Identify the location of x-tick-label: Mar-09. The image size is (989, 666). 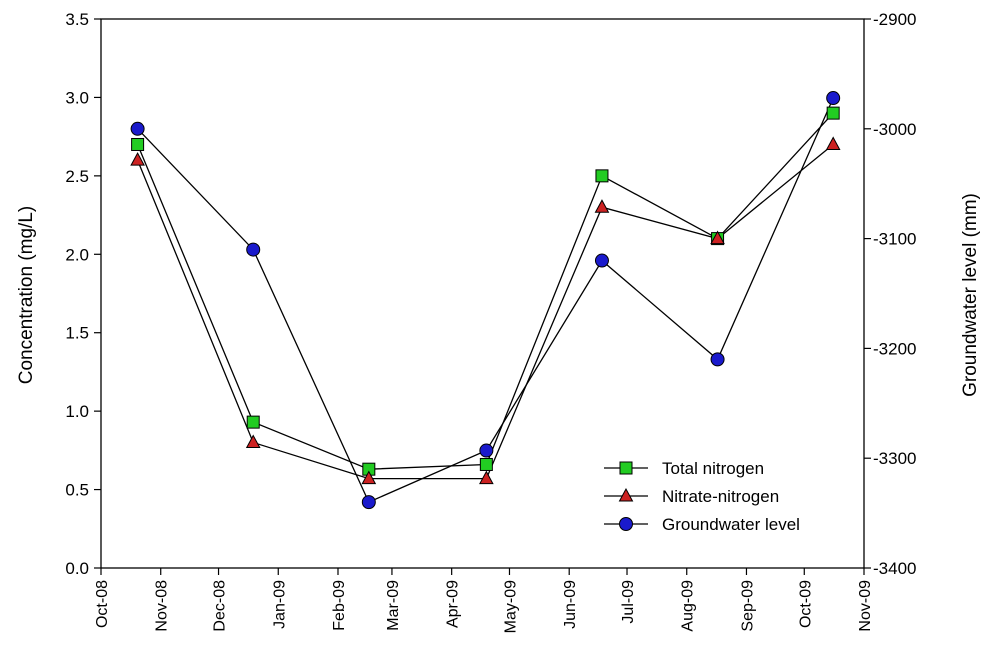
(393, 605).